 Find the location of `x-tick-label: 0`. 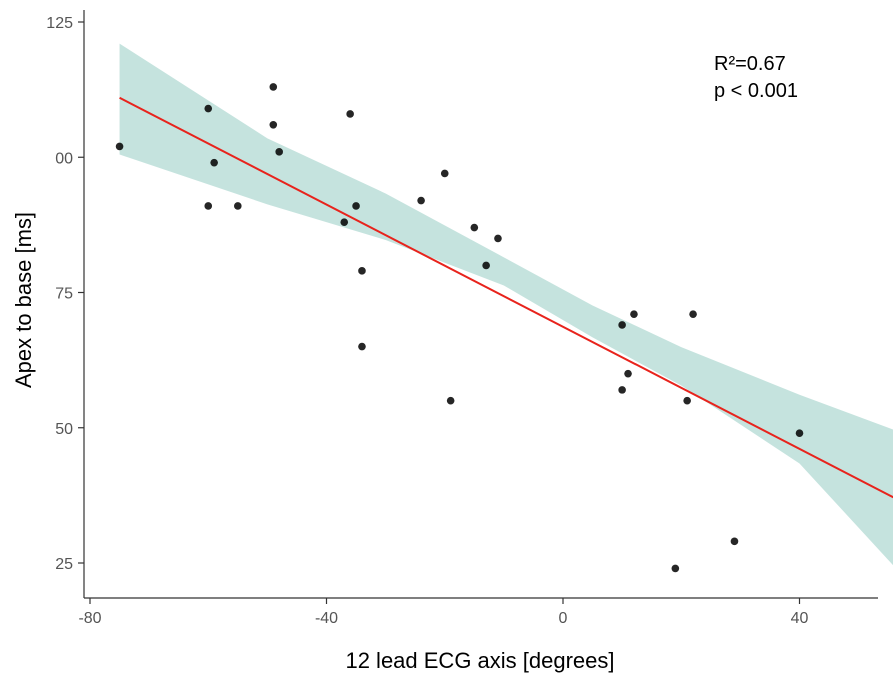

x-tick-label: 0 is located at coordinates (563, 618).